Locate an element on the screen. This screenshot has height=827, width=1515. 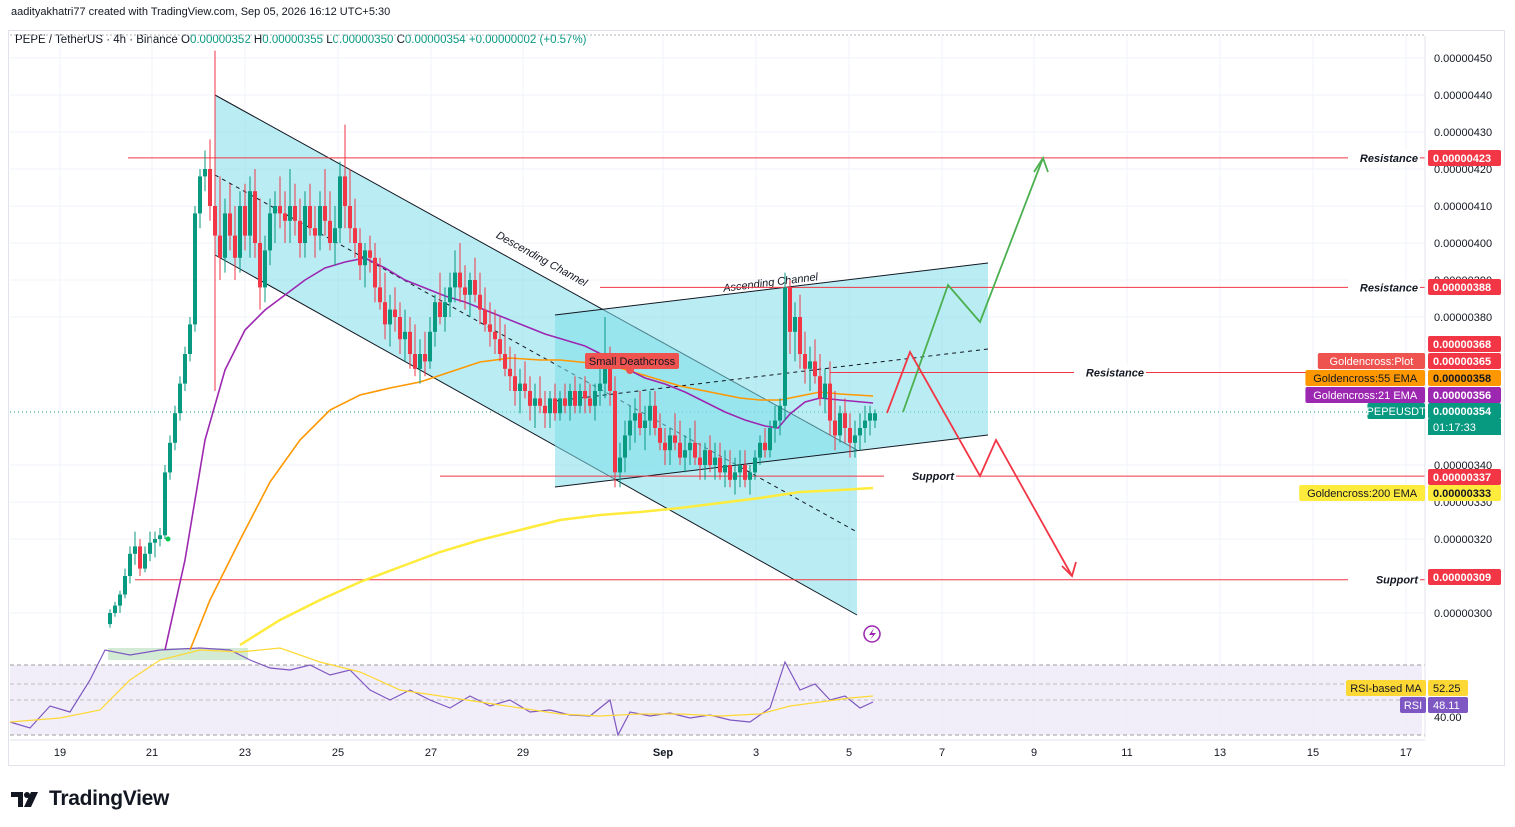
open-value: 0.00000352 is located at coordinates (220, 40).